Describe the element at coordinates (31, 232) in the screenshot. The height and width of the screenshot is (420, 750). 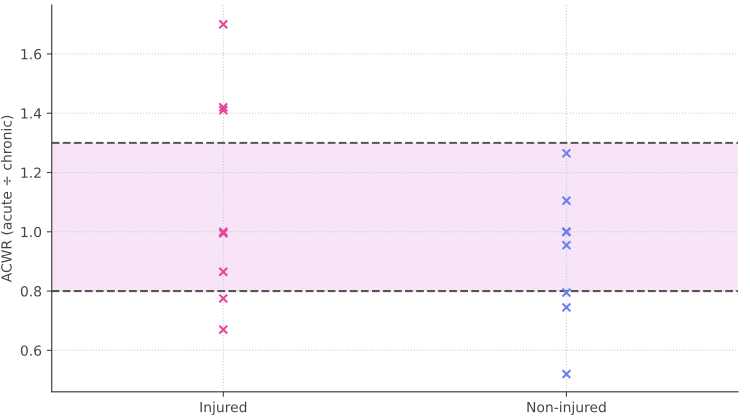
I see `y-tick-label: 1.0` at that location.